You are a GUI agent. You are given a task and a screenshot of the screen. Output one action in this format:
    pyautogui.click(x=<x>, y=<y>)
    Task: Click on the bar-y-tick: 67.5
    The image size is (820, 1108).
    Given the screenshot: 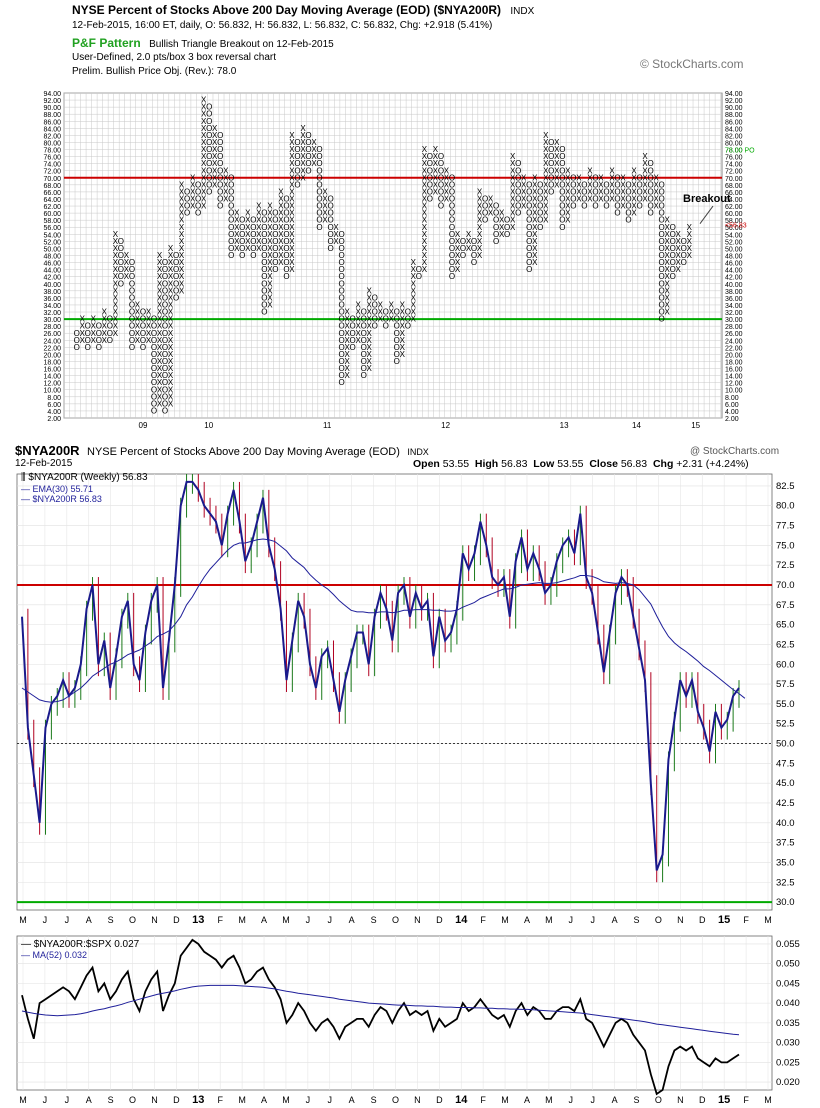 What is the action you would take?
    pyautogui.click(x=785, y=605)
    